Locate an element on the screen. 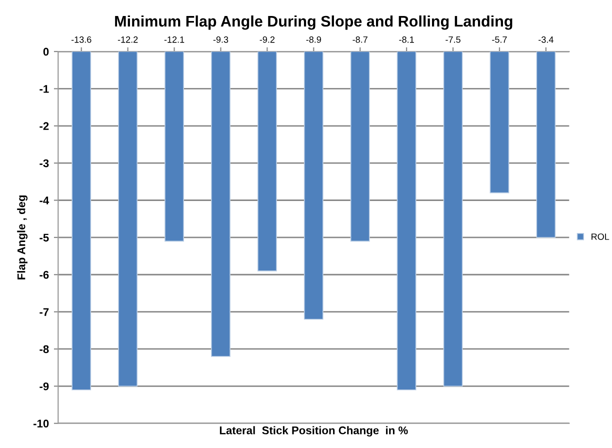 The image size is (612, 448). y-tick-label: -2 is located at coordinates (44, 126).